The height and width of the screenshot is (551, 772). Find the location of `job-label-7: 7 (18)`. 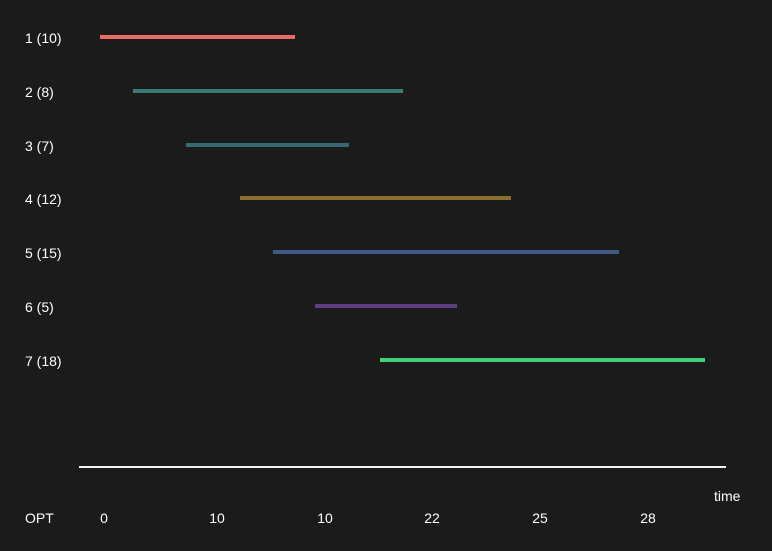

job-label-7: 7 (18) is located at coordinates (43, 361).